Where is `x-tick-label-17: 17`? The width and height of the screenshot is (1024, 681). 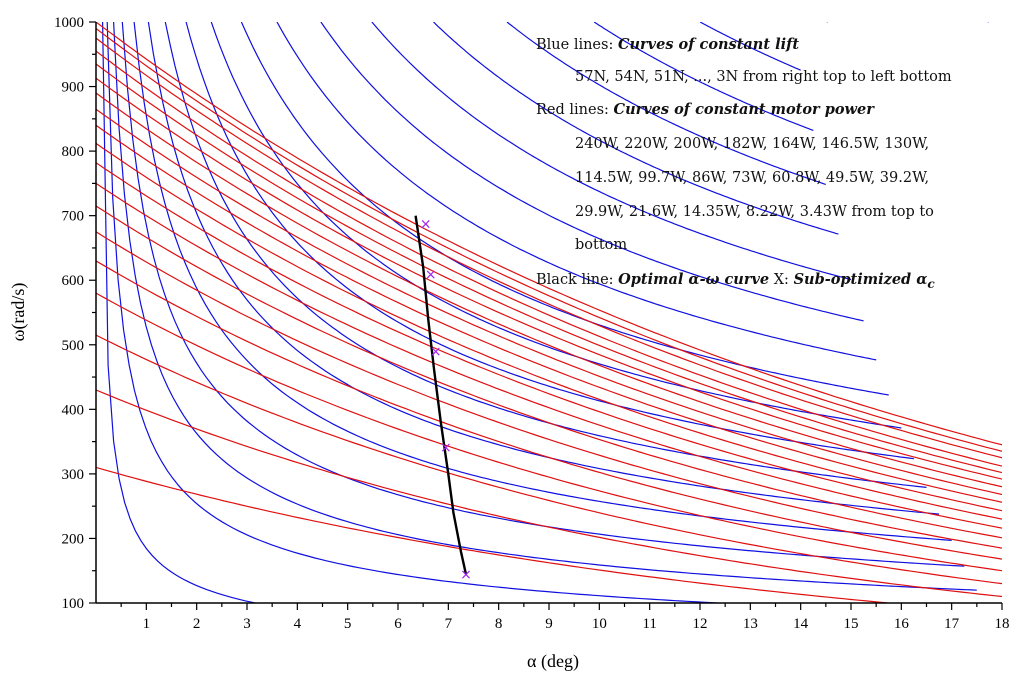
x-tick-label-17: 17 is located at coordinates (952, 624).